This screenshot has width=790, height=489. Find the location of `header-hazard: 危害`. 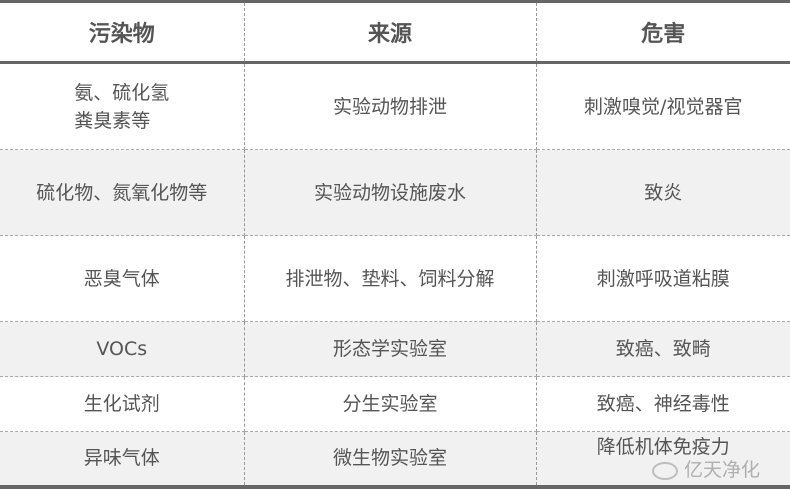

header-hazard: 危害 is located at coordinates (663, 32).